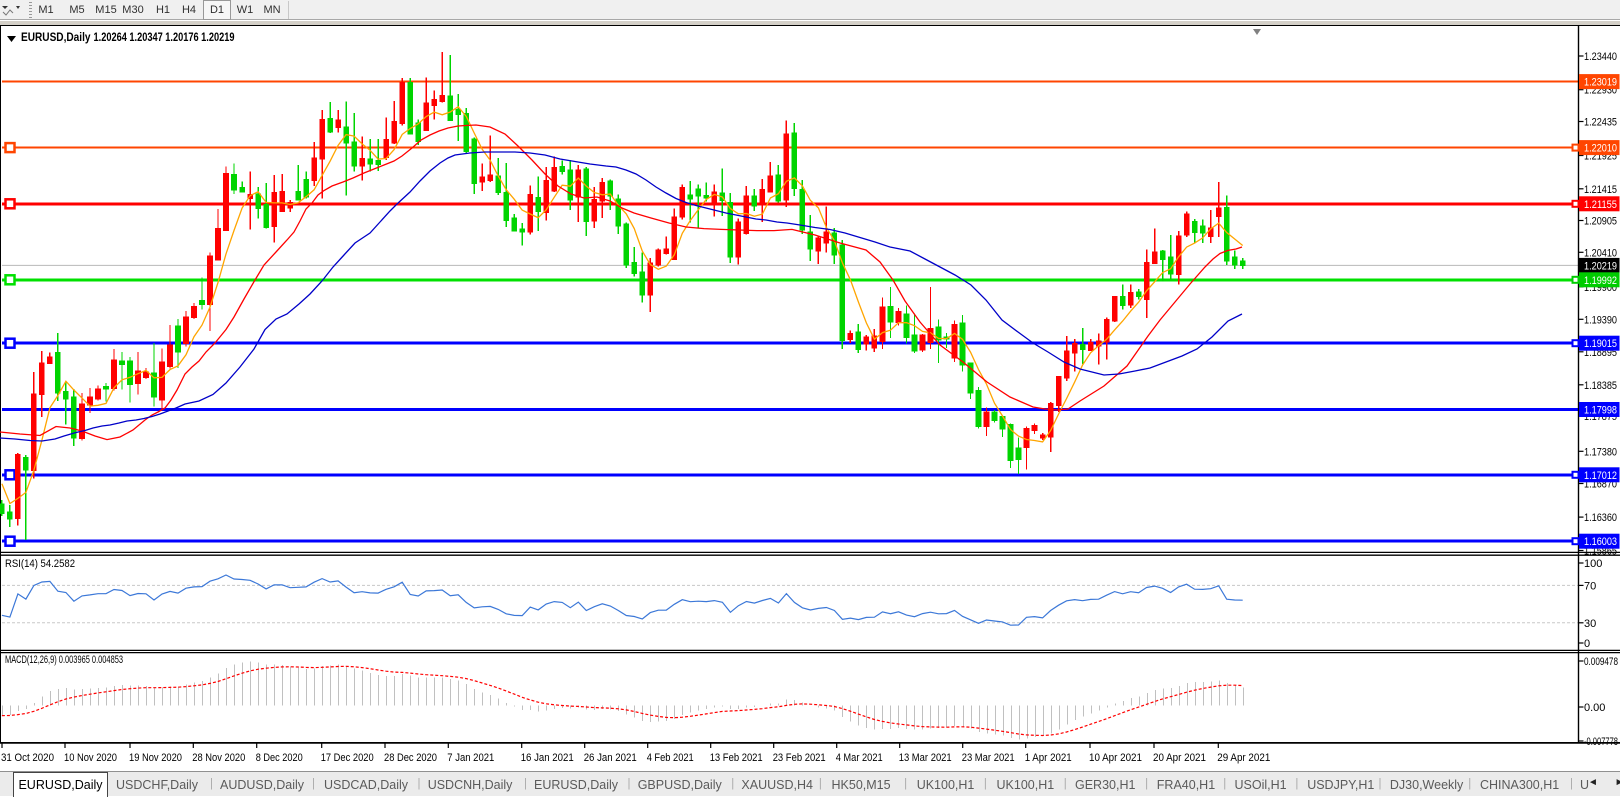  Describe the element at coordinates (1600, 386) in the screenshot. I see `svg-text: 1.18385` at that location.